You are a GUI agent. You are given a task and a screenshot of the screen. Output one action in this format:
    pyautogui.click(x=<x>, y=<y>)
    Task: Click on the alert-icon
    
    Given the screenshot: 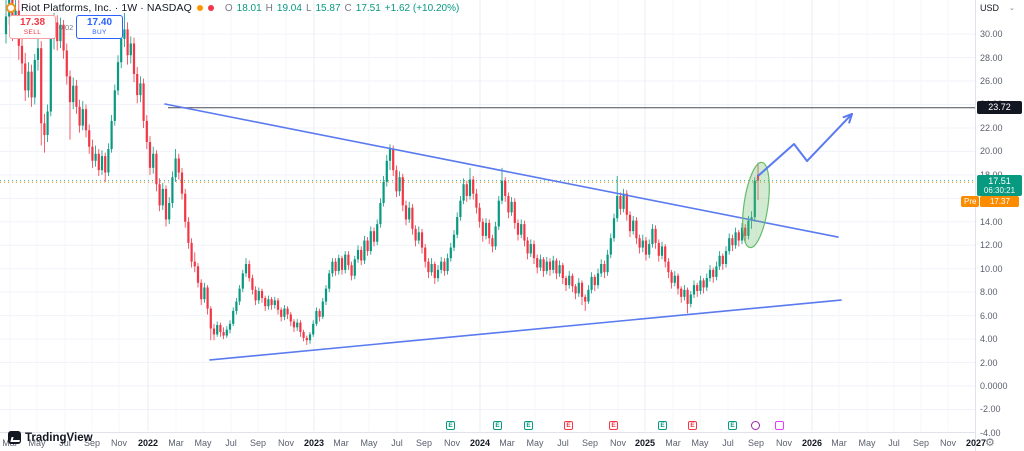 What is the action you would take?
    pyautogui.click(x=210, y=8)
    